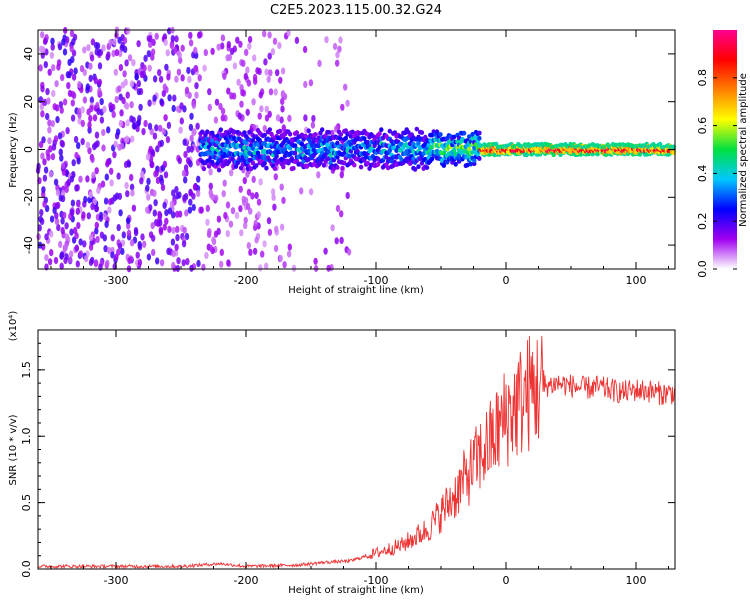 The height and width of the screenshot is (600, 750). I want to click on y-tick-label: 0.5, so click(26, 503).